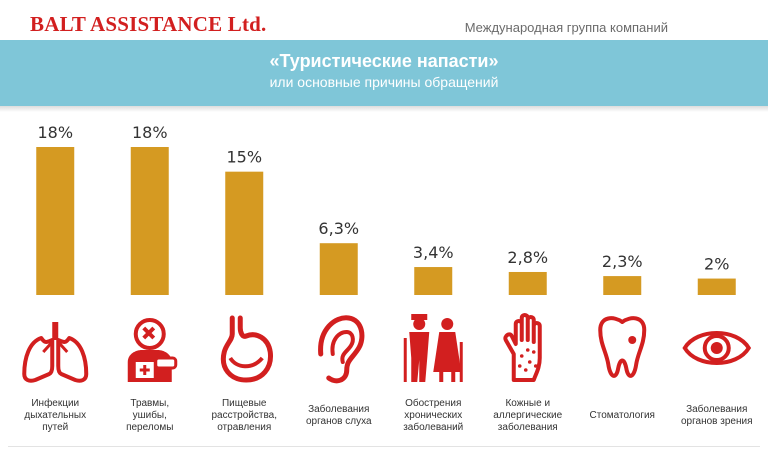 The width and height of the screenshot is (768, 462). I want to click on bar-group: 6,3% Заболевания органов слуха, so click(339, 323).